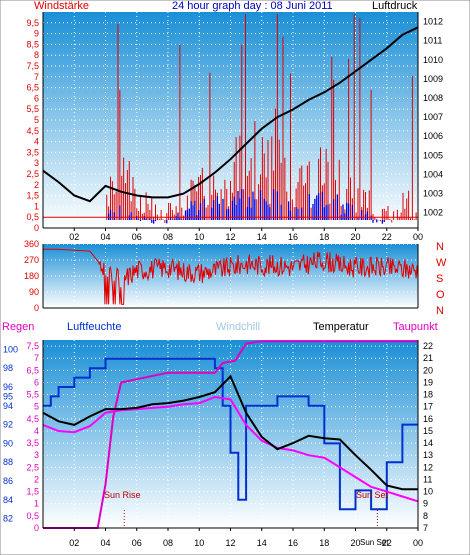 Image resolution: width=470 pixels, height=555 pixels. Describe the element at coordinates (425, 516) in the screenshot. I see `temperature-tick-label: 8` at that location.